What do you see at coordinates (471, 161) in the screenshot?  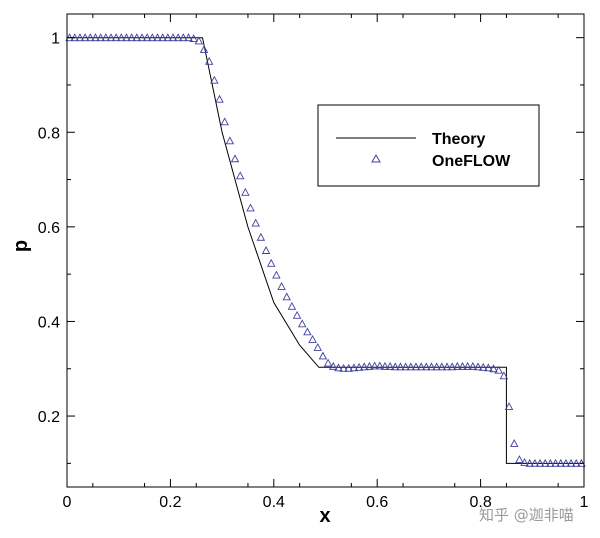 I see `legend-label-oneflow: OneFLOW` at bounding box center [471, 161].